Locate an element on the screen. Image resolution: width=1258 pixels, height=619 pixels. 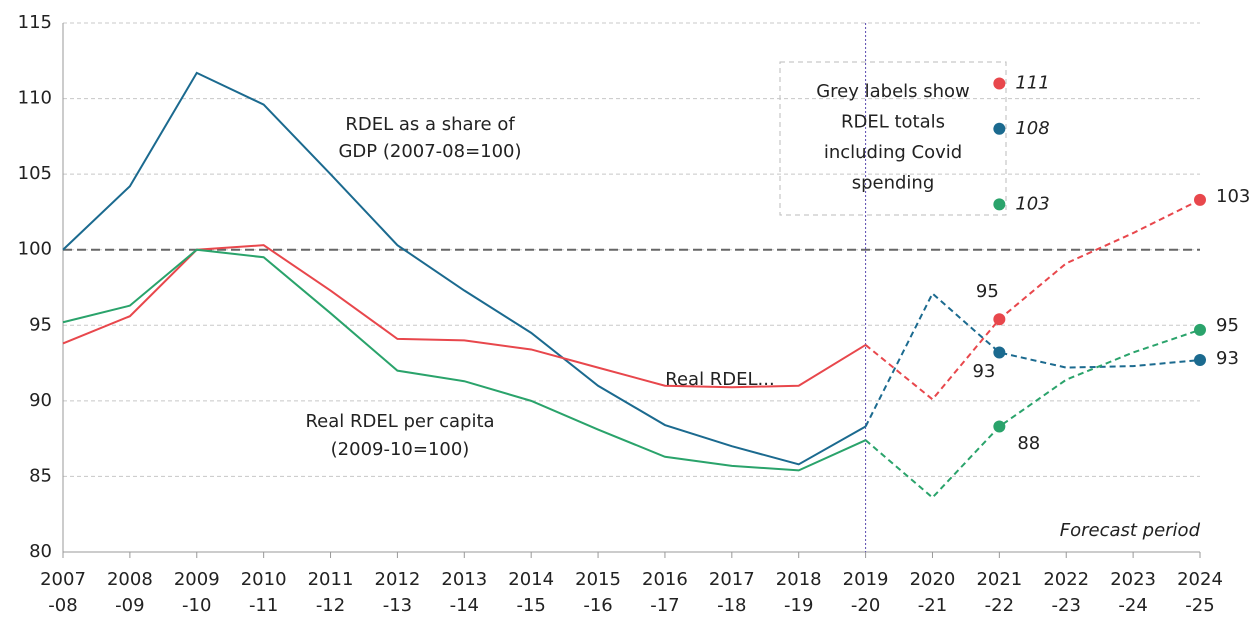
x-tick-label: 2017 is located at coordinates (732, 579).